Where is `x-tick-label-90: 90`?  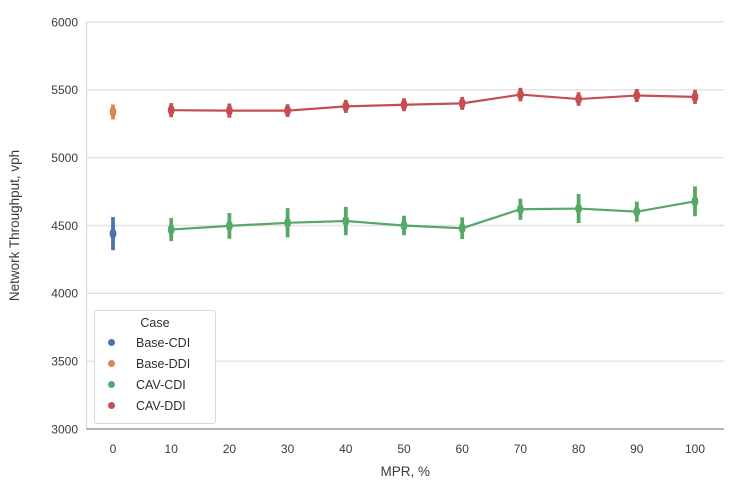
x-tick-label-90: 90 is located at coordinates (637, 449).